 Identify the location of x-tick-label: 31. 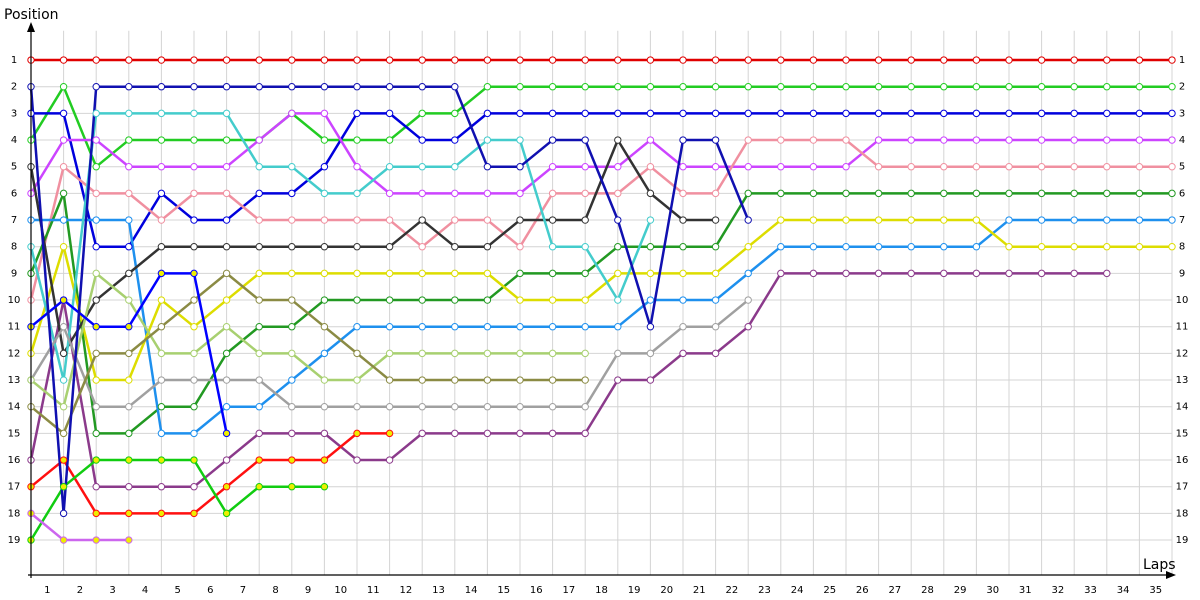
(1025, 590).